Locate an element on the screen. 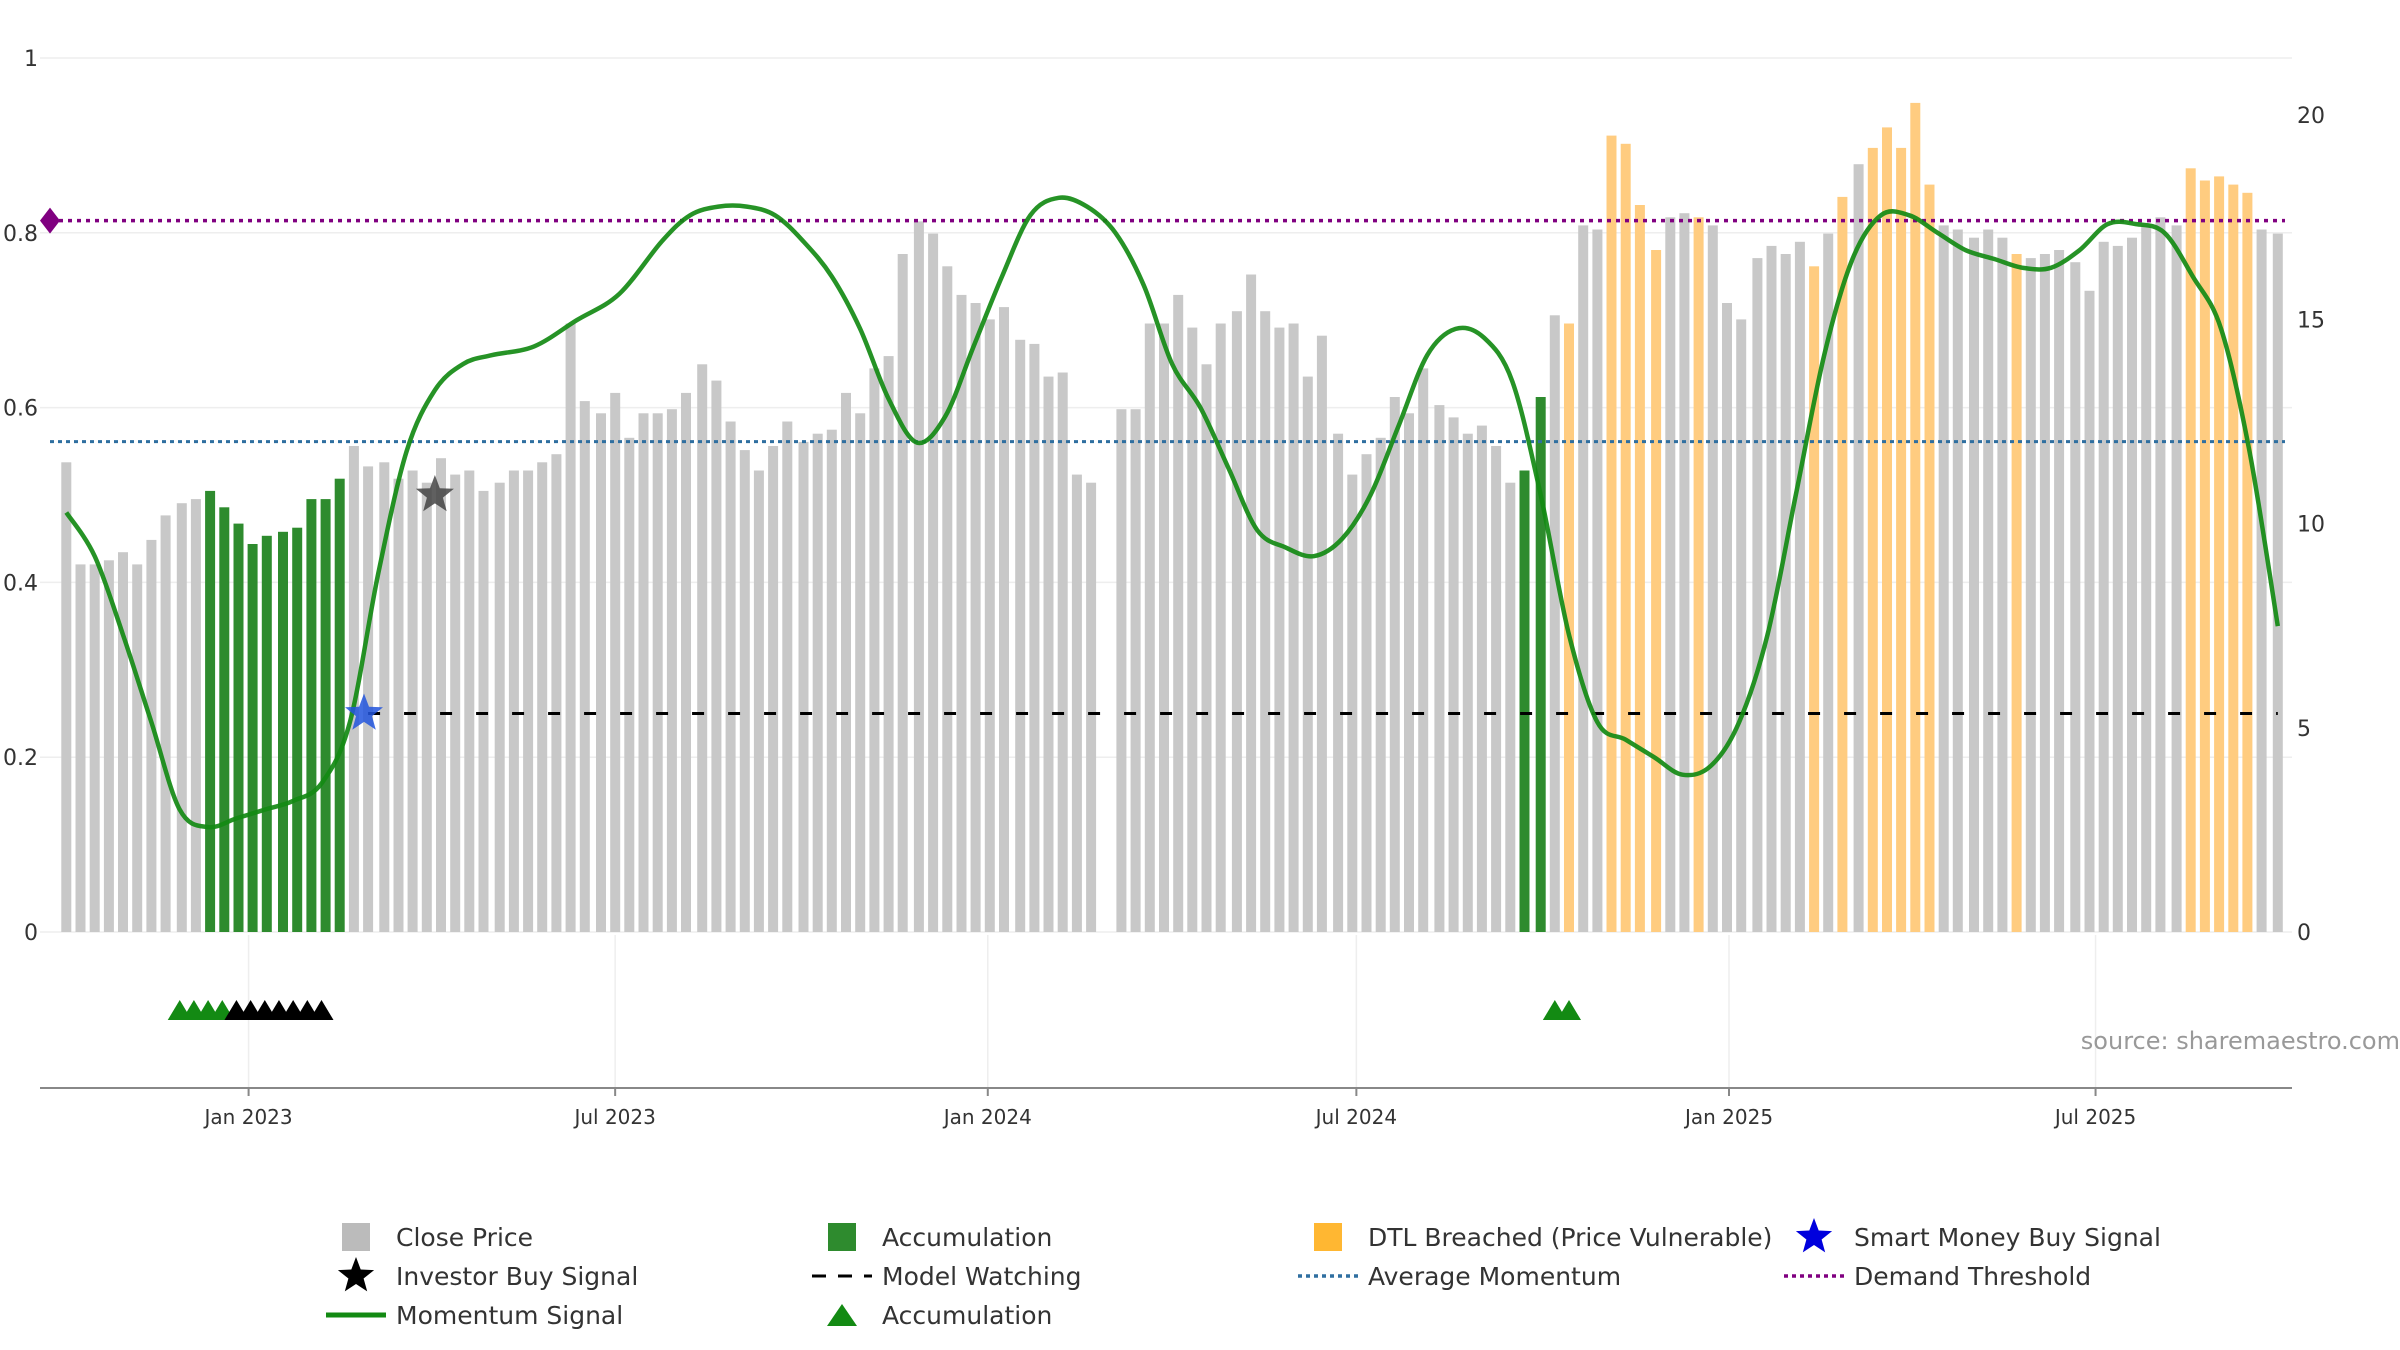 This screenshot has width=2400, height=1350. y-right-tick-label: 15 is located at coordinates (2311, 320).